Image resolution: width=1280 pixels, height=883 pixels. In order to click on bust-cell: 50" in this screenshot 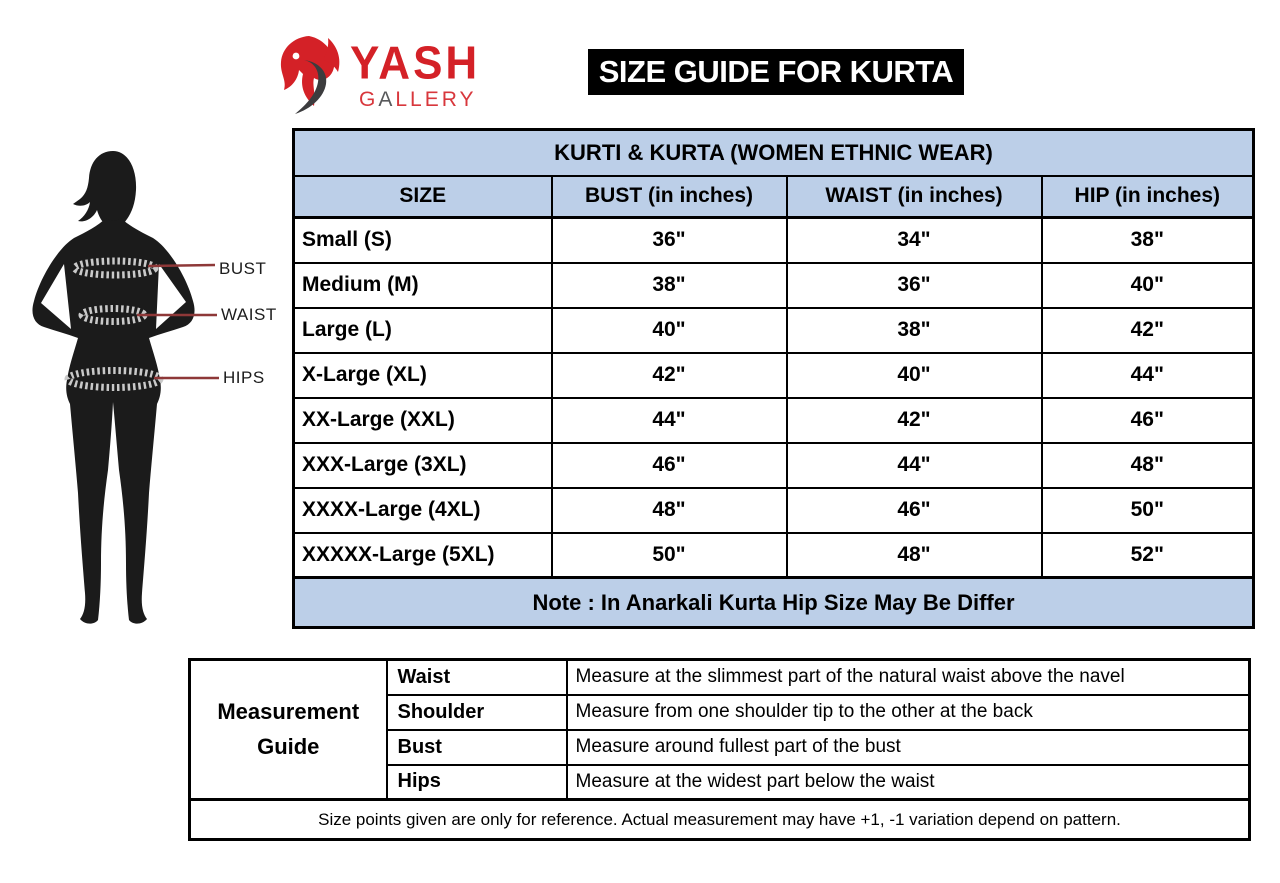, I will do `click(669, 555)`.